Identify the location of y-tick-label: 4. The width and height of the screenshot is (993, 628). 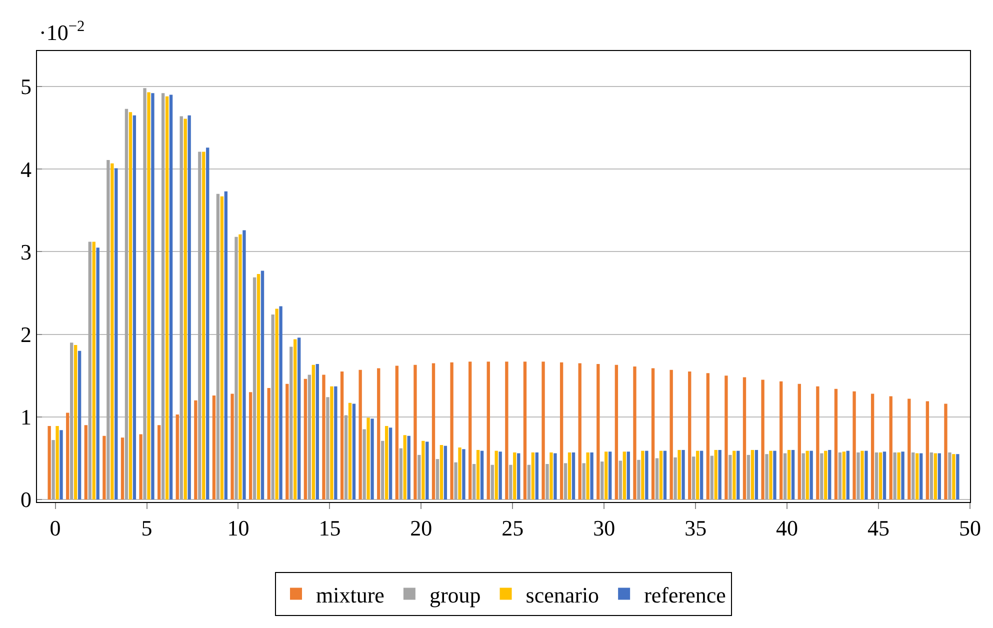
(26, 169).